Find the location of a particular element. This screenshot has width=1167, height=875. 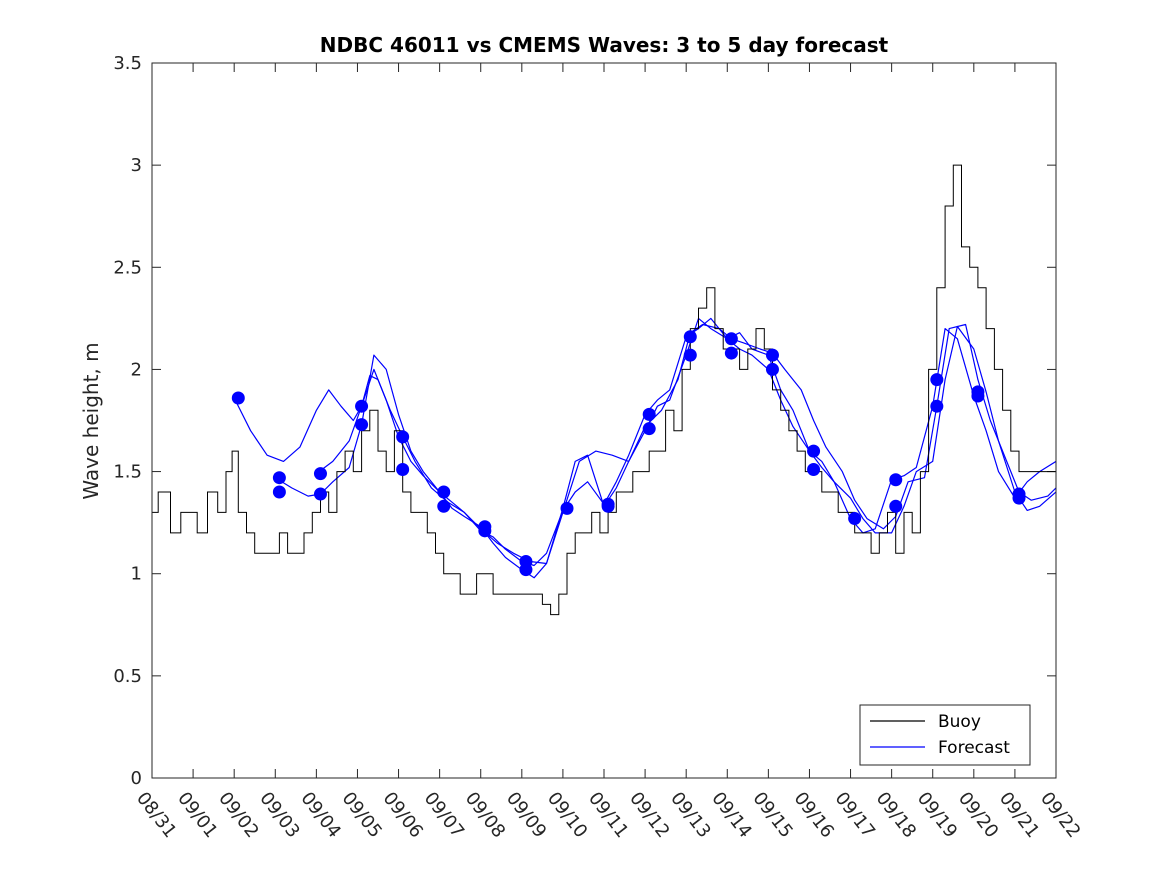

legend-label-forecast: Forecast is located at coordinates (974, 748).